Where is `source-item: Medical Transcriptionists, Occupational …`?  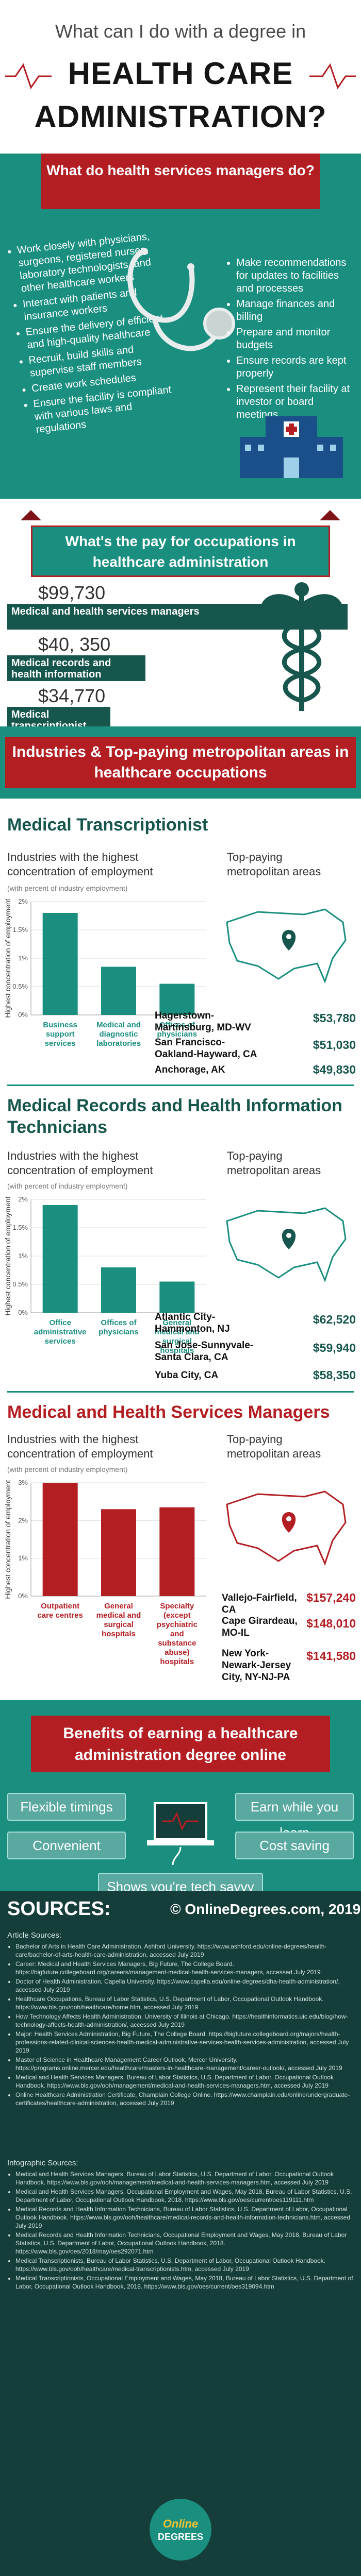
source-item: Medical Transcriptionists, Occupational … is located at coordinates (184, 2282).